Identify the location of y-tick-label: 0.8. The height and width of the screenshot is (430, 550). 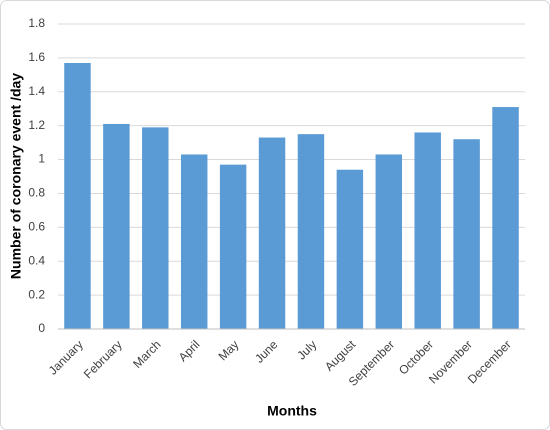
(36, 193).